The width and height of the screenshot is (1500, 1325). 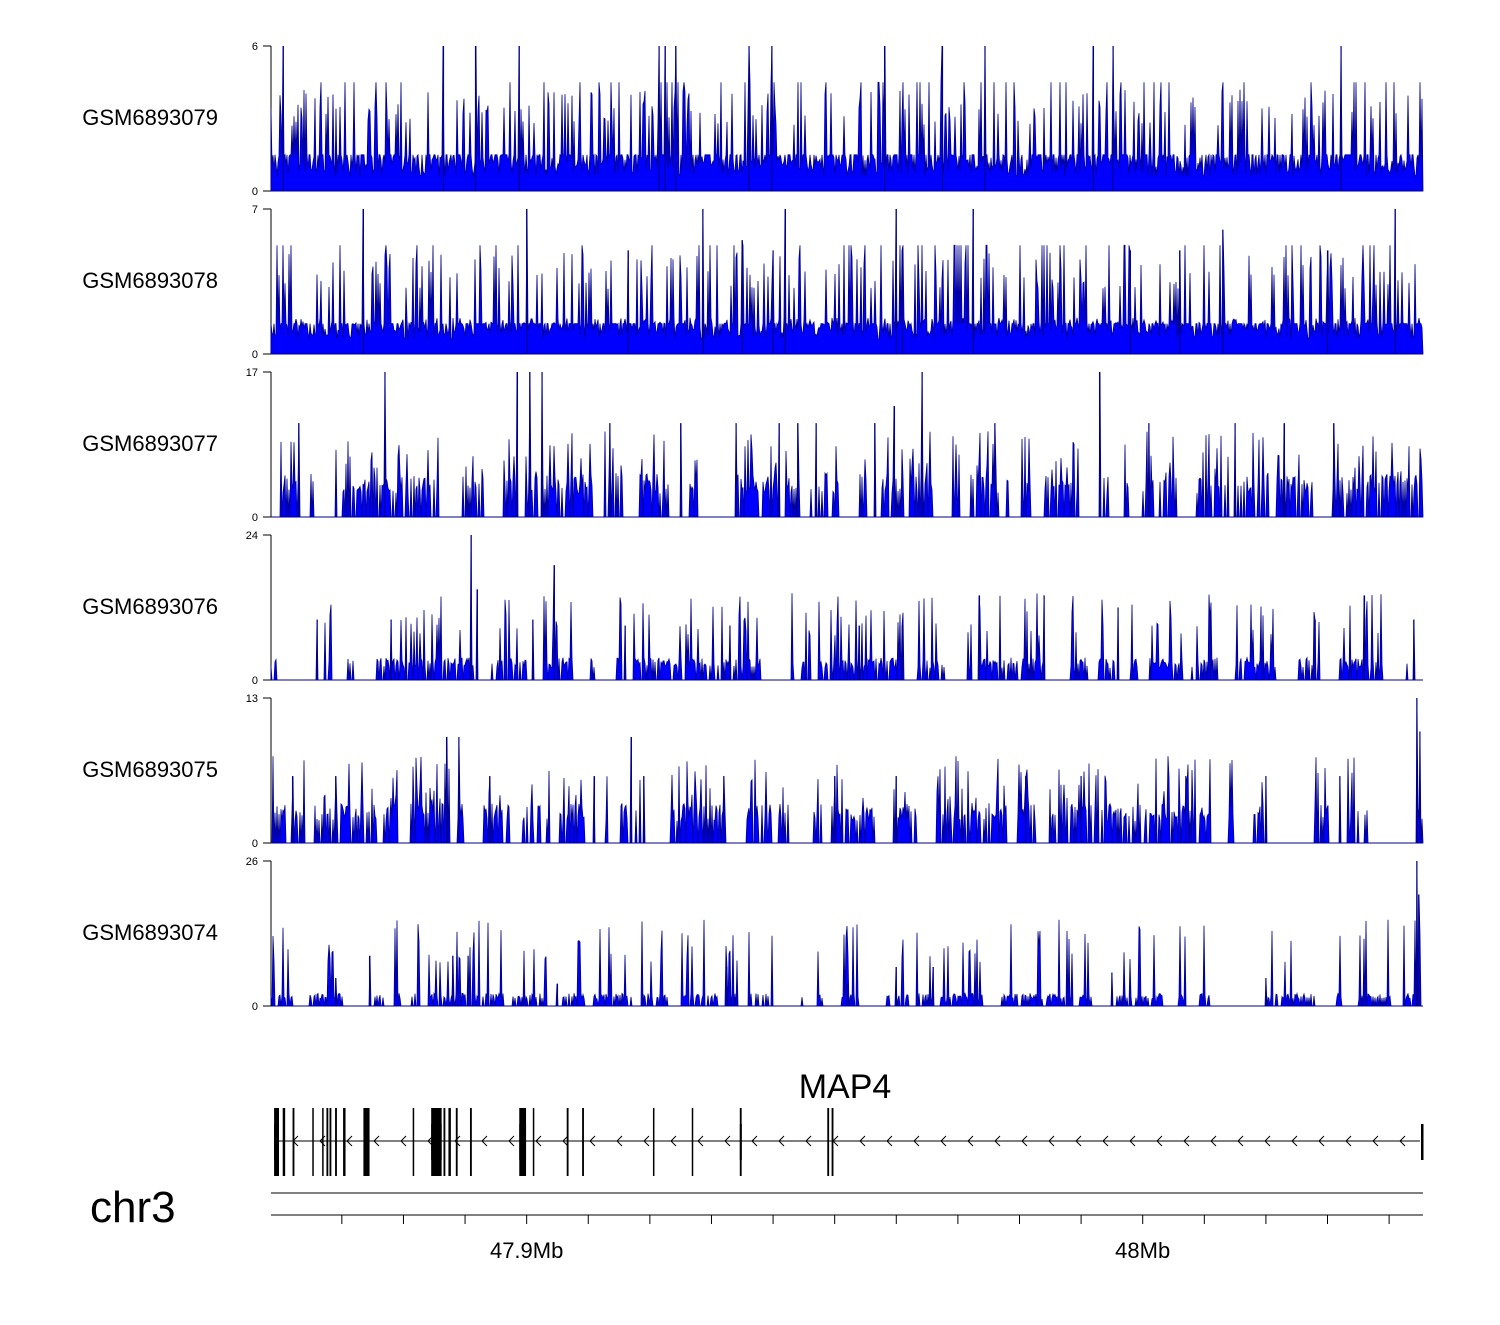 I want to click on gene-annotation-track: MAP4, so click(x=849, y=1122).